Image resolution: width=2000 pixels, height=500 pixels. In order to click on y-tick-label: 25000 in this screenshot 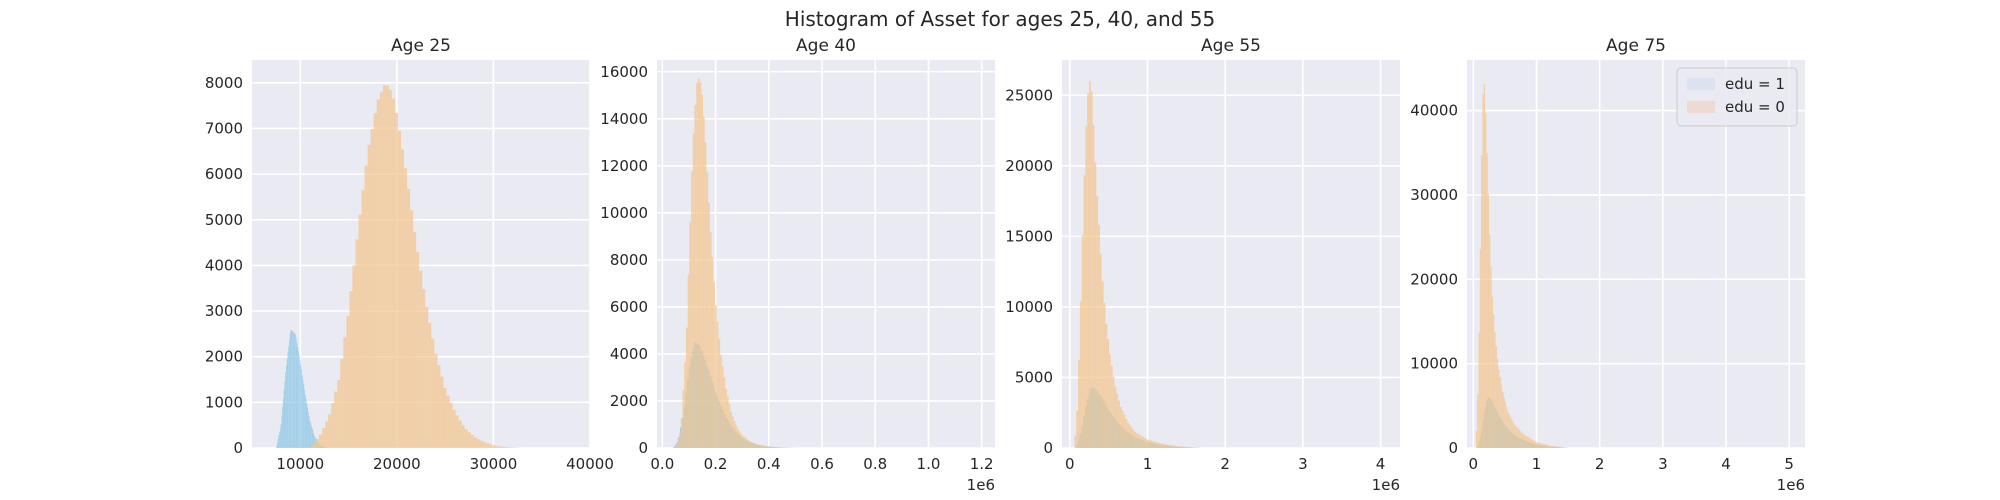, I will do `click(1029, 95)`.